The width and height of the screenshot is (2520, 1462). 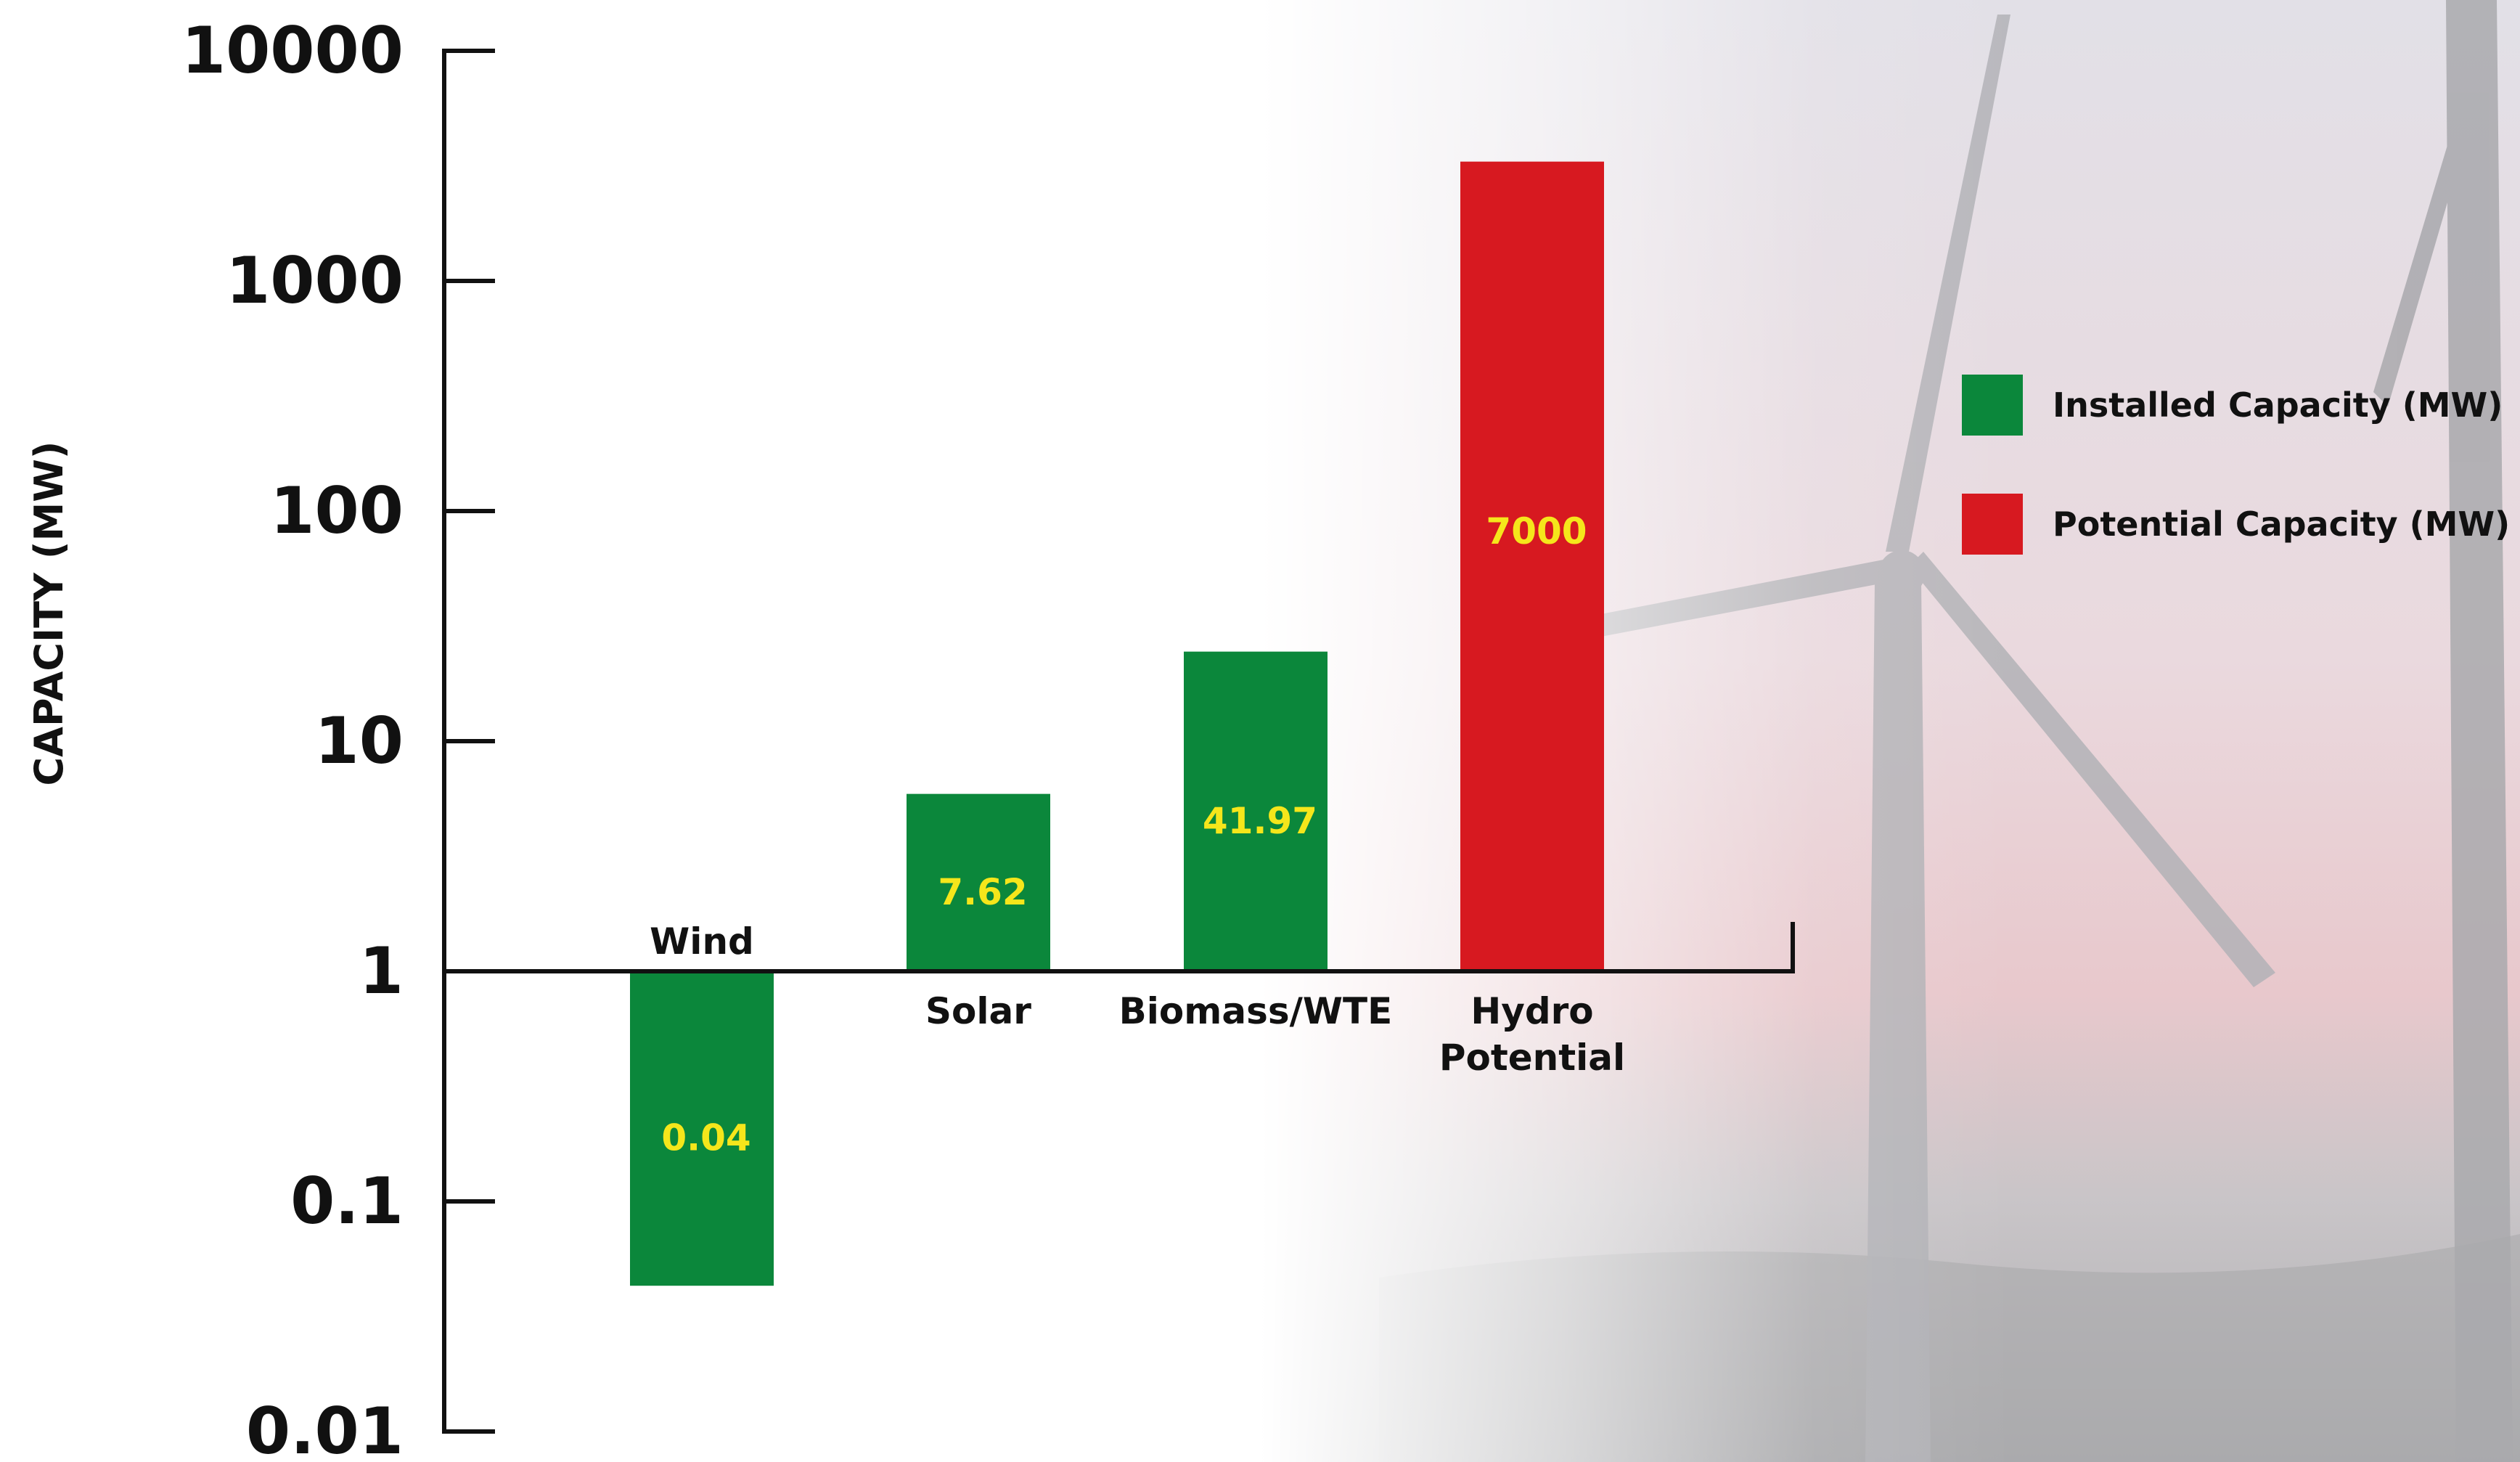 I want to click on y-tick-label: 0.01, so click(x=325, y=1428).